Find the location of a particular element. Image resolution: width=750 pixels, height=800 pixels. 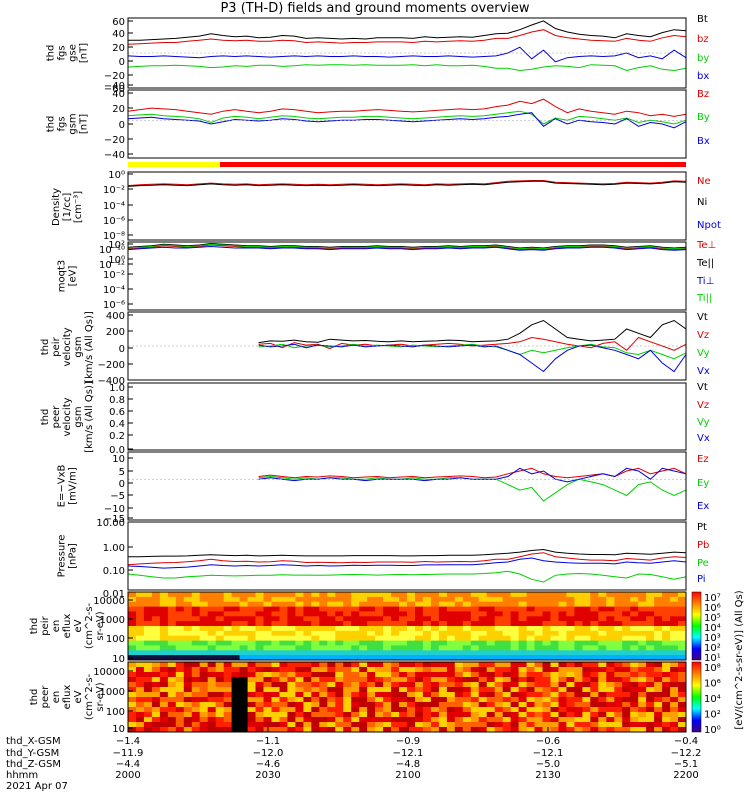

series-line-Te⊥ is located at coordinates (407, 247).